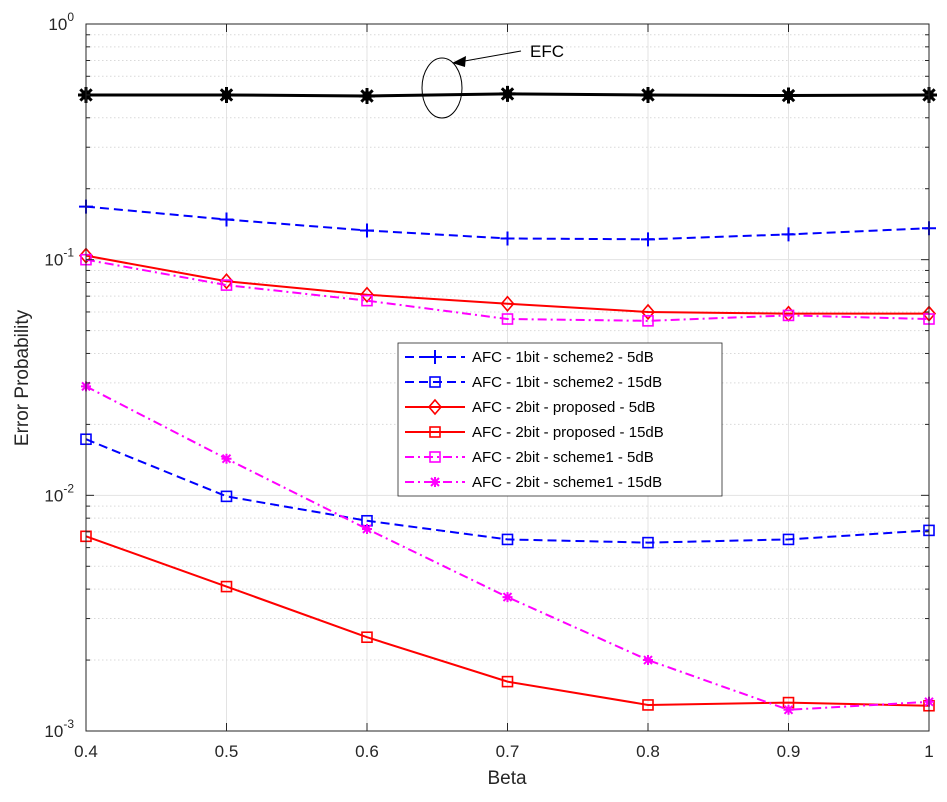 The image size is (947, 802). I want to click on y-axis-label: Error Probability, so click(22, 377).